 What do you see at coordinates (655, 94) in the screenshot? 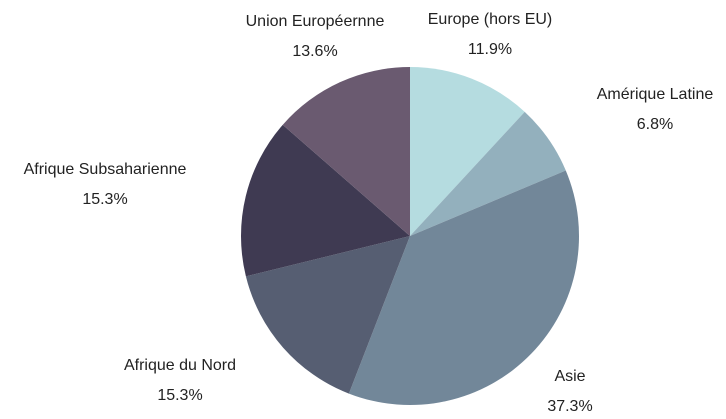
I see `slice-label: Amérique Latine` at bounding box center [655, 94].